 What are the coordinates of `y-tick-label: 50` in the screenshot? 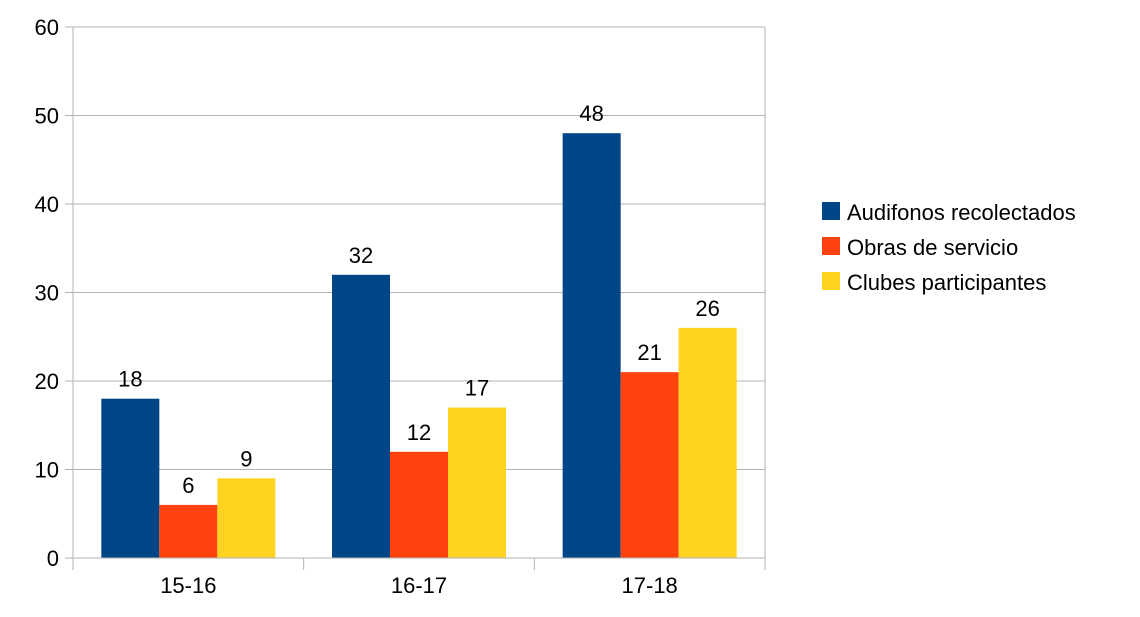 It's located at (47, 116).